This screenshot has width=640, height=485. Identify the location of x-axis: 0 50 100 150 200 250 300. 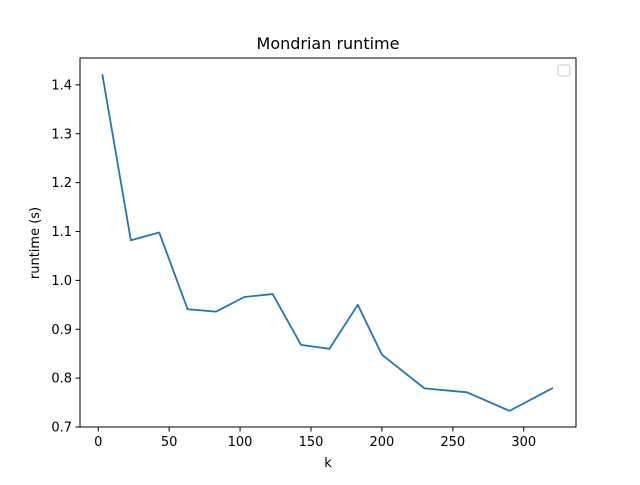
(315, 438).